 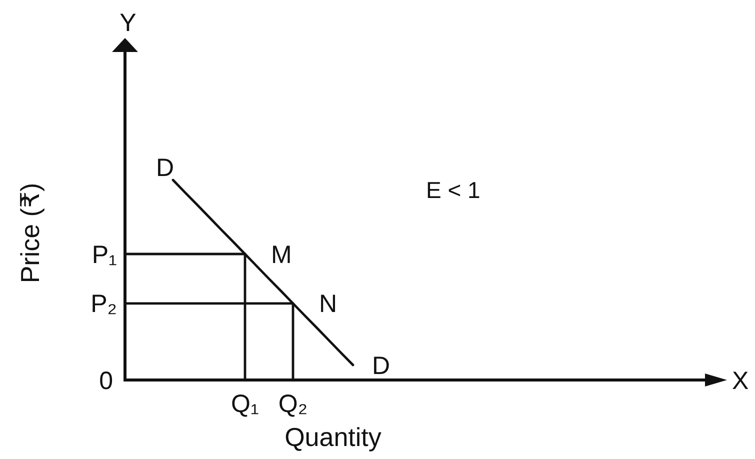 I want to click on annotation: E < 1, so click(x=453, y=190).